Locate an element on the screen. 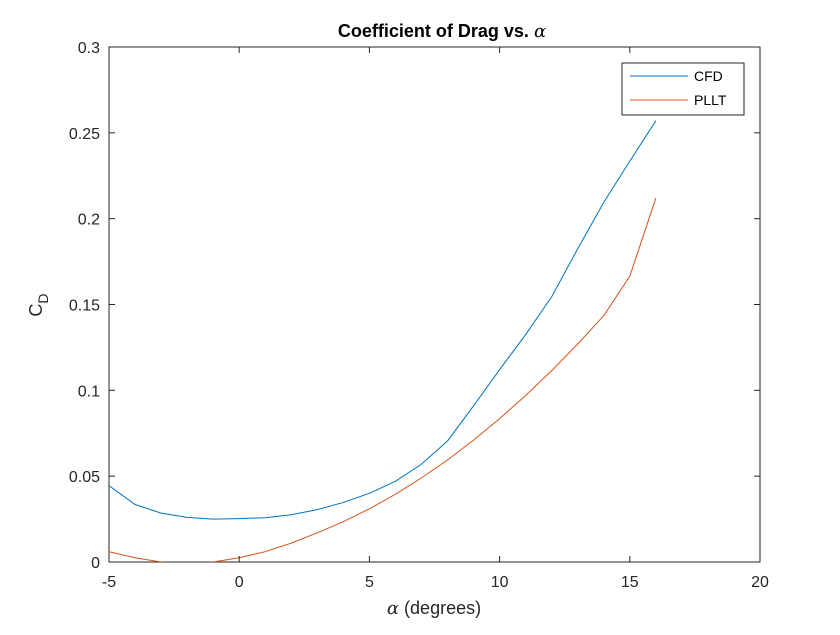  y-tick-label: 0.3 is located at coordinates (89, 48).